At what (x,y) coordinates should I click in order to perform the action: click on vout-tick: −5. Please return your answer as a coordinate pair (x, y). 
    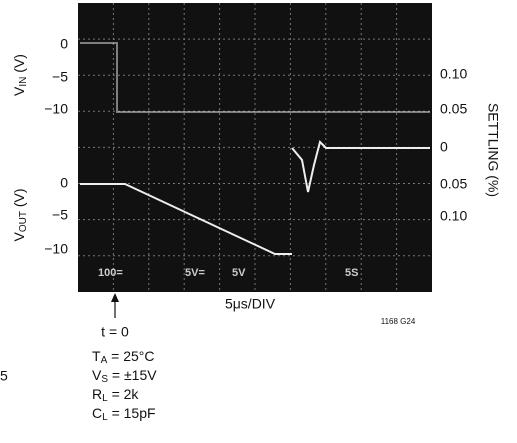
    Looking at the image, I should click on (60, 215).